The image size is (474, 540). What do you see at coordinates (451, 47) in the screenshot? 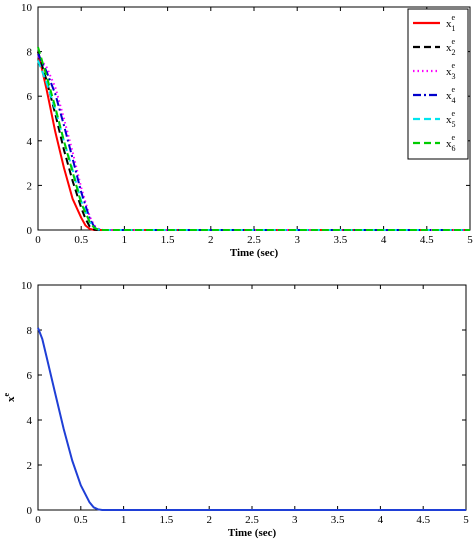
I see `legend-entry: x2e` at bounding box center [451, 47].